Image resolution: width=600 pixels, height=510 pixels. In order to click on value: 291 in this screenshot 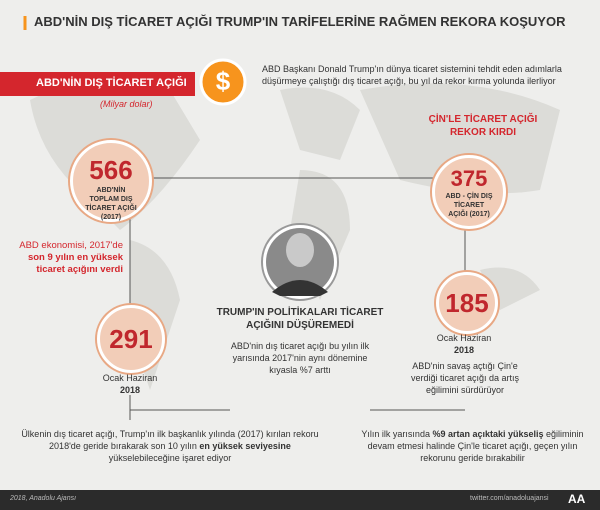, I will do `click(131, 339)`.